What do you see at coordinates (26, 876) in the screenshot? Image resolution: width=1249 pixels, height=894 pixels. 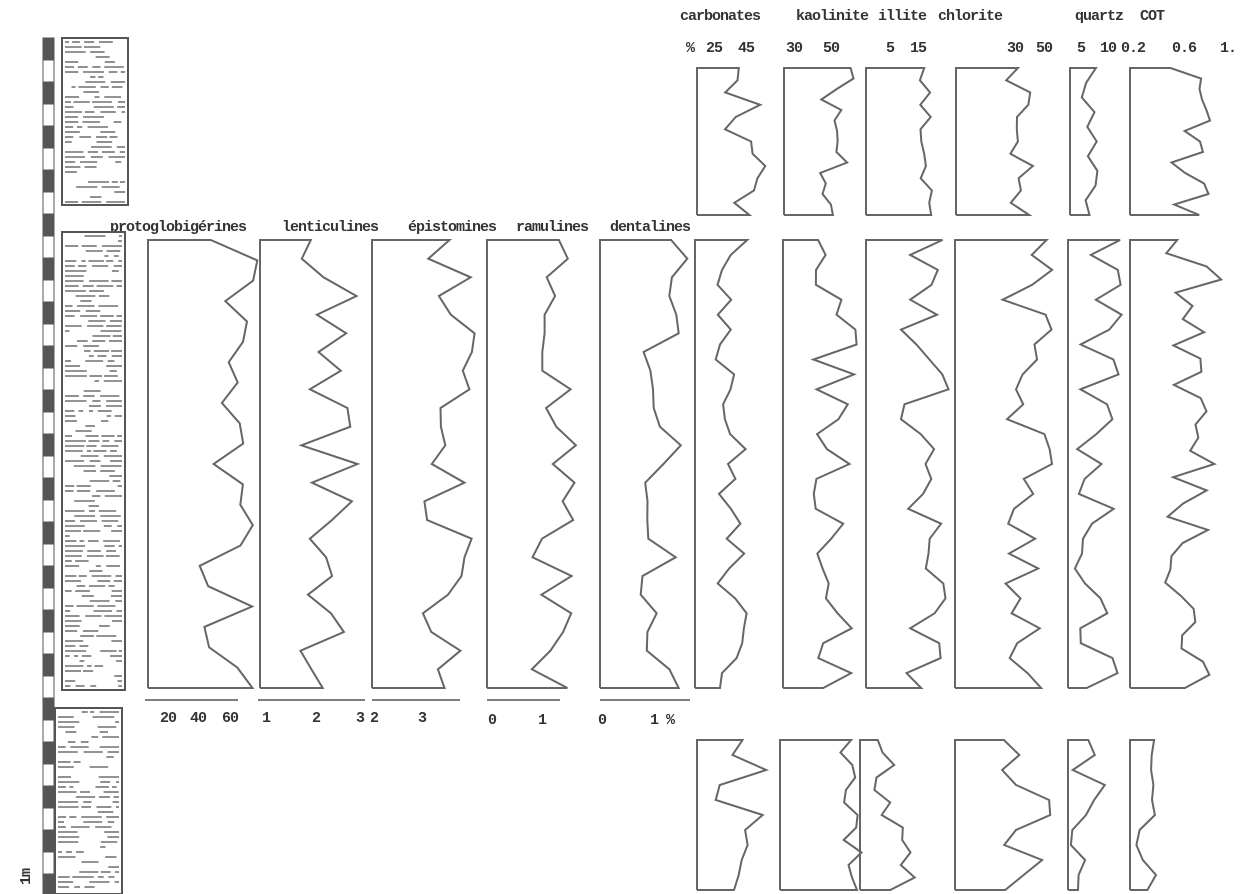 I see `scale-label: 1m` at bounding box center [26, 876].